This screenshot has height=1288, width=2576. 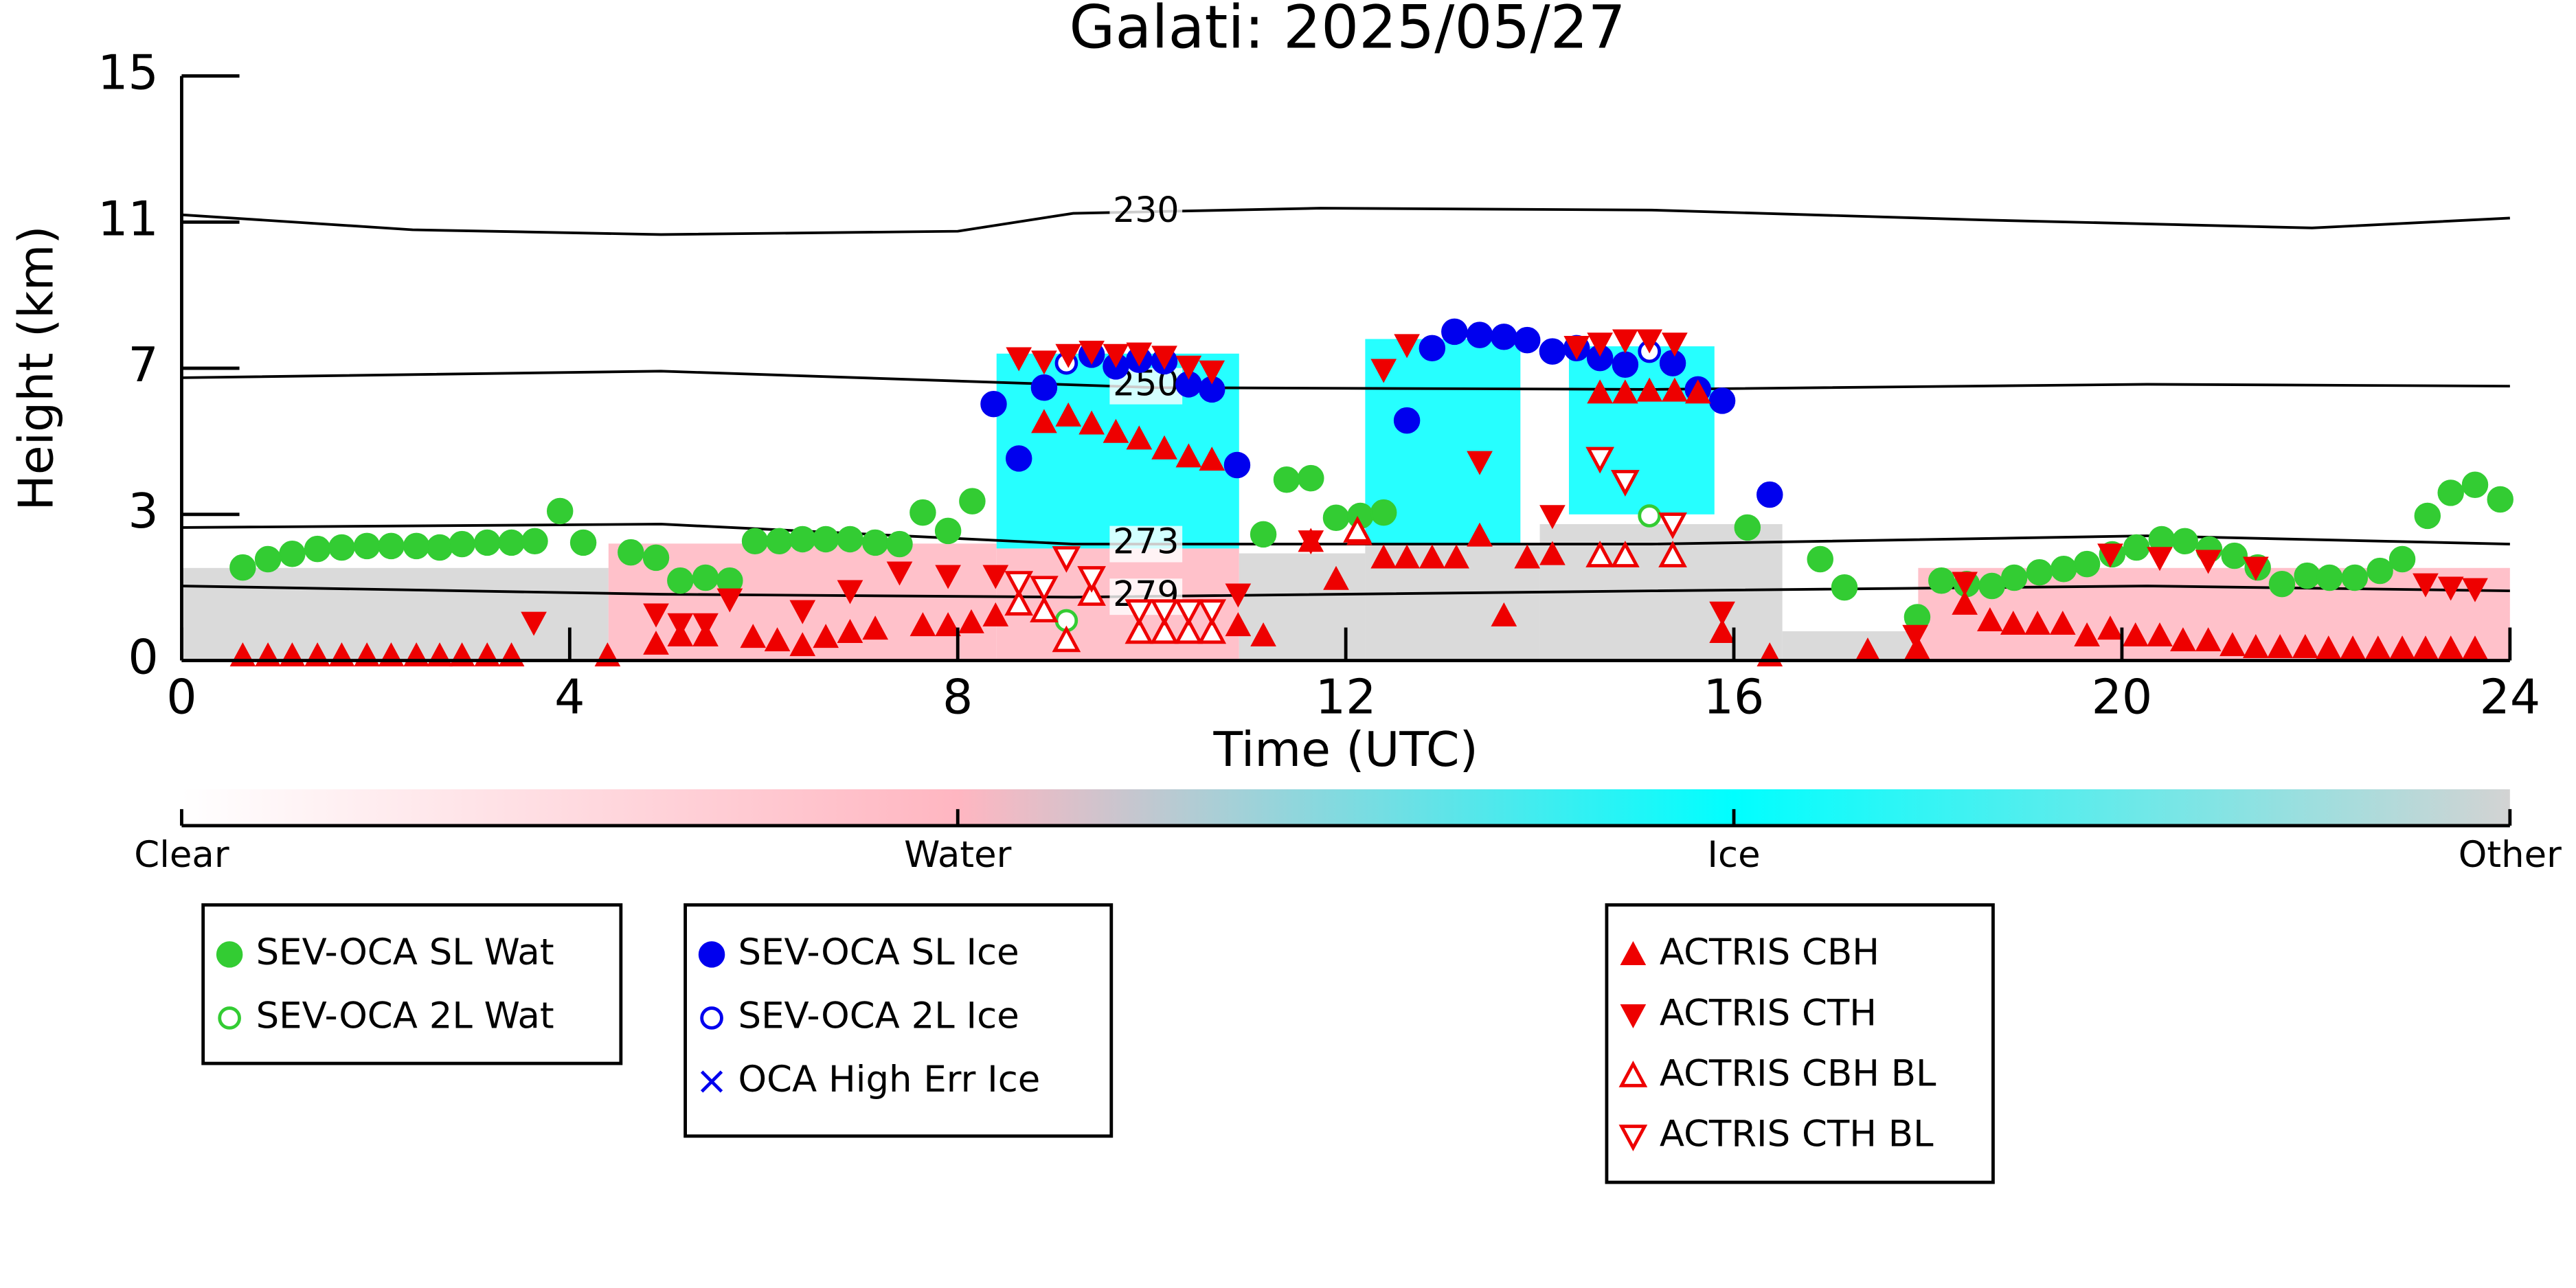 What do you see at coordinates (1768, 1013) in the screenshot?
I see `legend-label: ACTRIS CTH` at bounding box center [1768, 1013].